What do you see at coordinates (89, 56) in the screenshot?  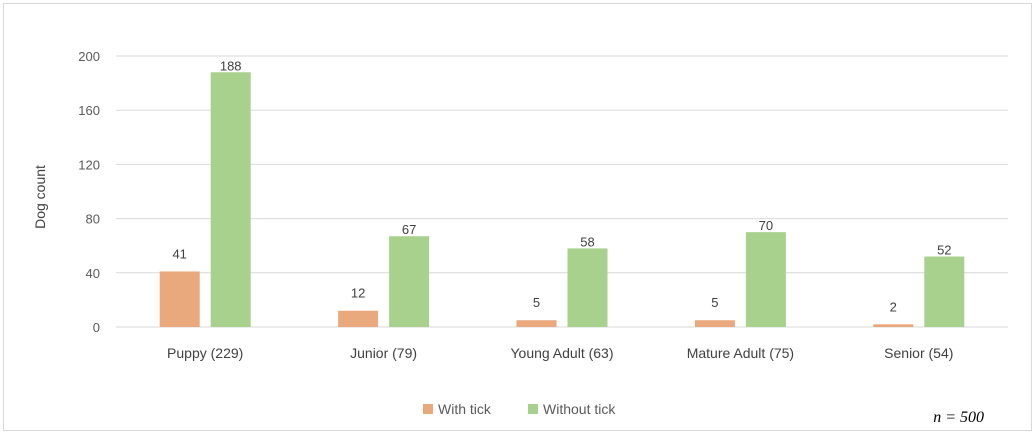 I see `y-tick-label: 200` at bounding box center [89, 56].